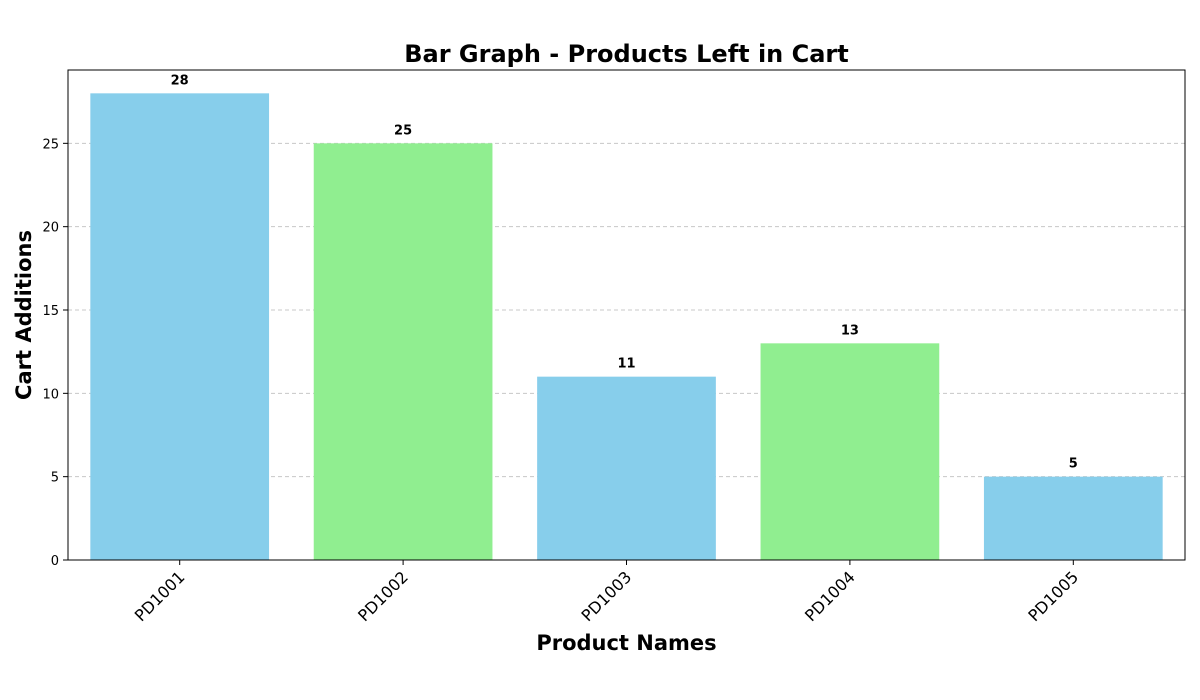 The image size is (1200, 700). I want to click on bar-pd1001, so click(180, 326).